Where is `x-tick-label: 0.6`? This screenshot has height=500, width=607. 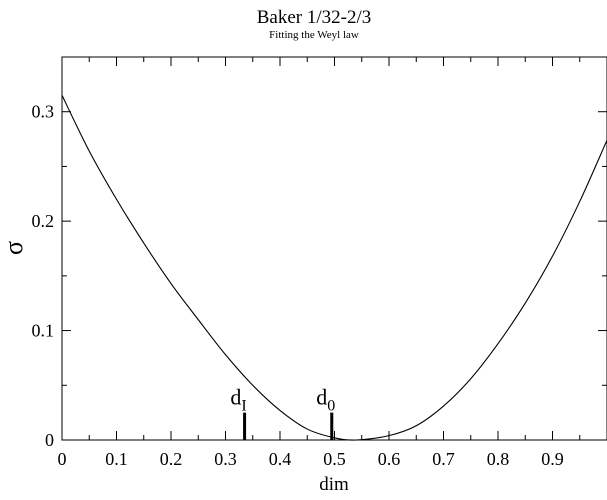
x-tick-label: 0.6 is located at coordinates (389, 459).